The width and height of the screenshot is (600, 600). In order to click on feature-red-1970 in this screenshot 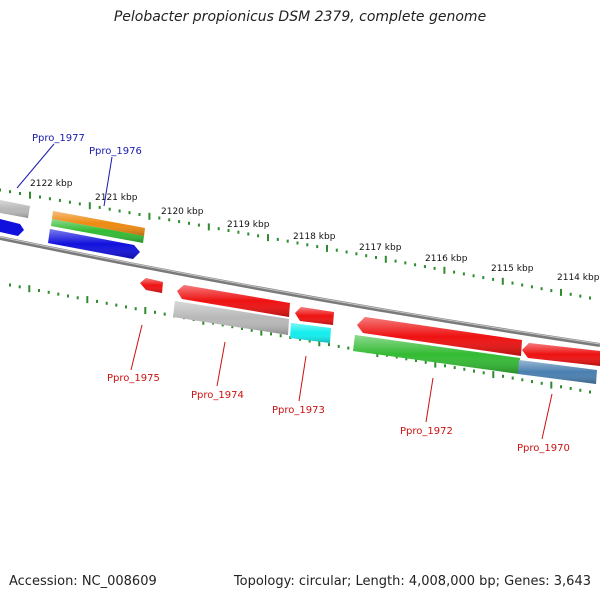, I will do `click(561, 354)`.